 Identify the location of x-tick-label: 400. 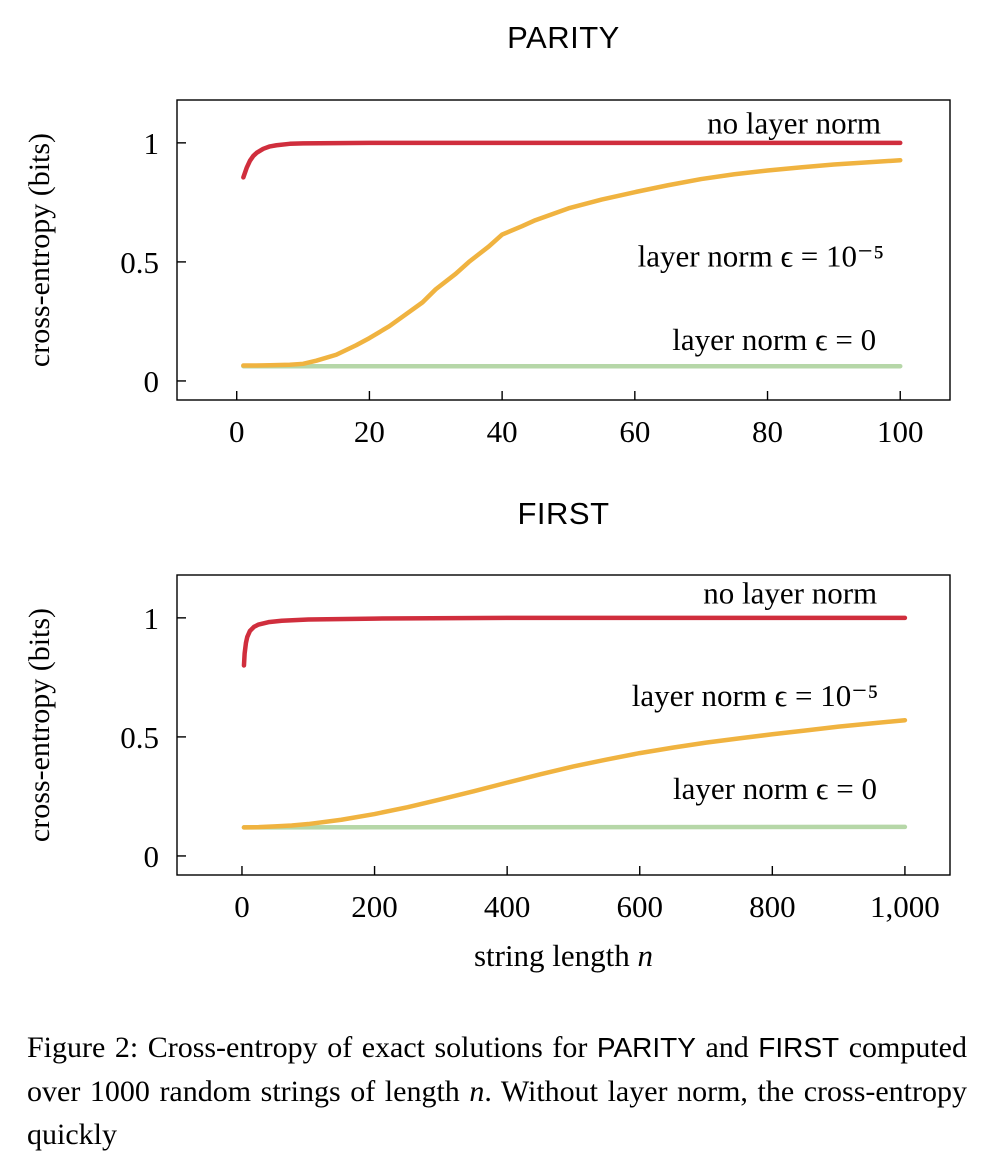
(507, 906).